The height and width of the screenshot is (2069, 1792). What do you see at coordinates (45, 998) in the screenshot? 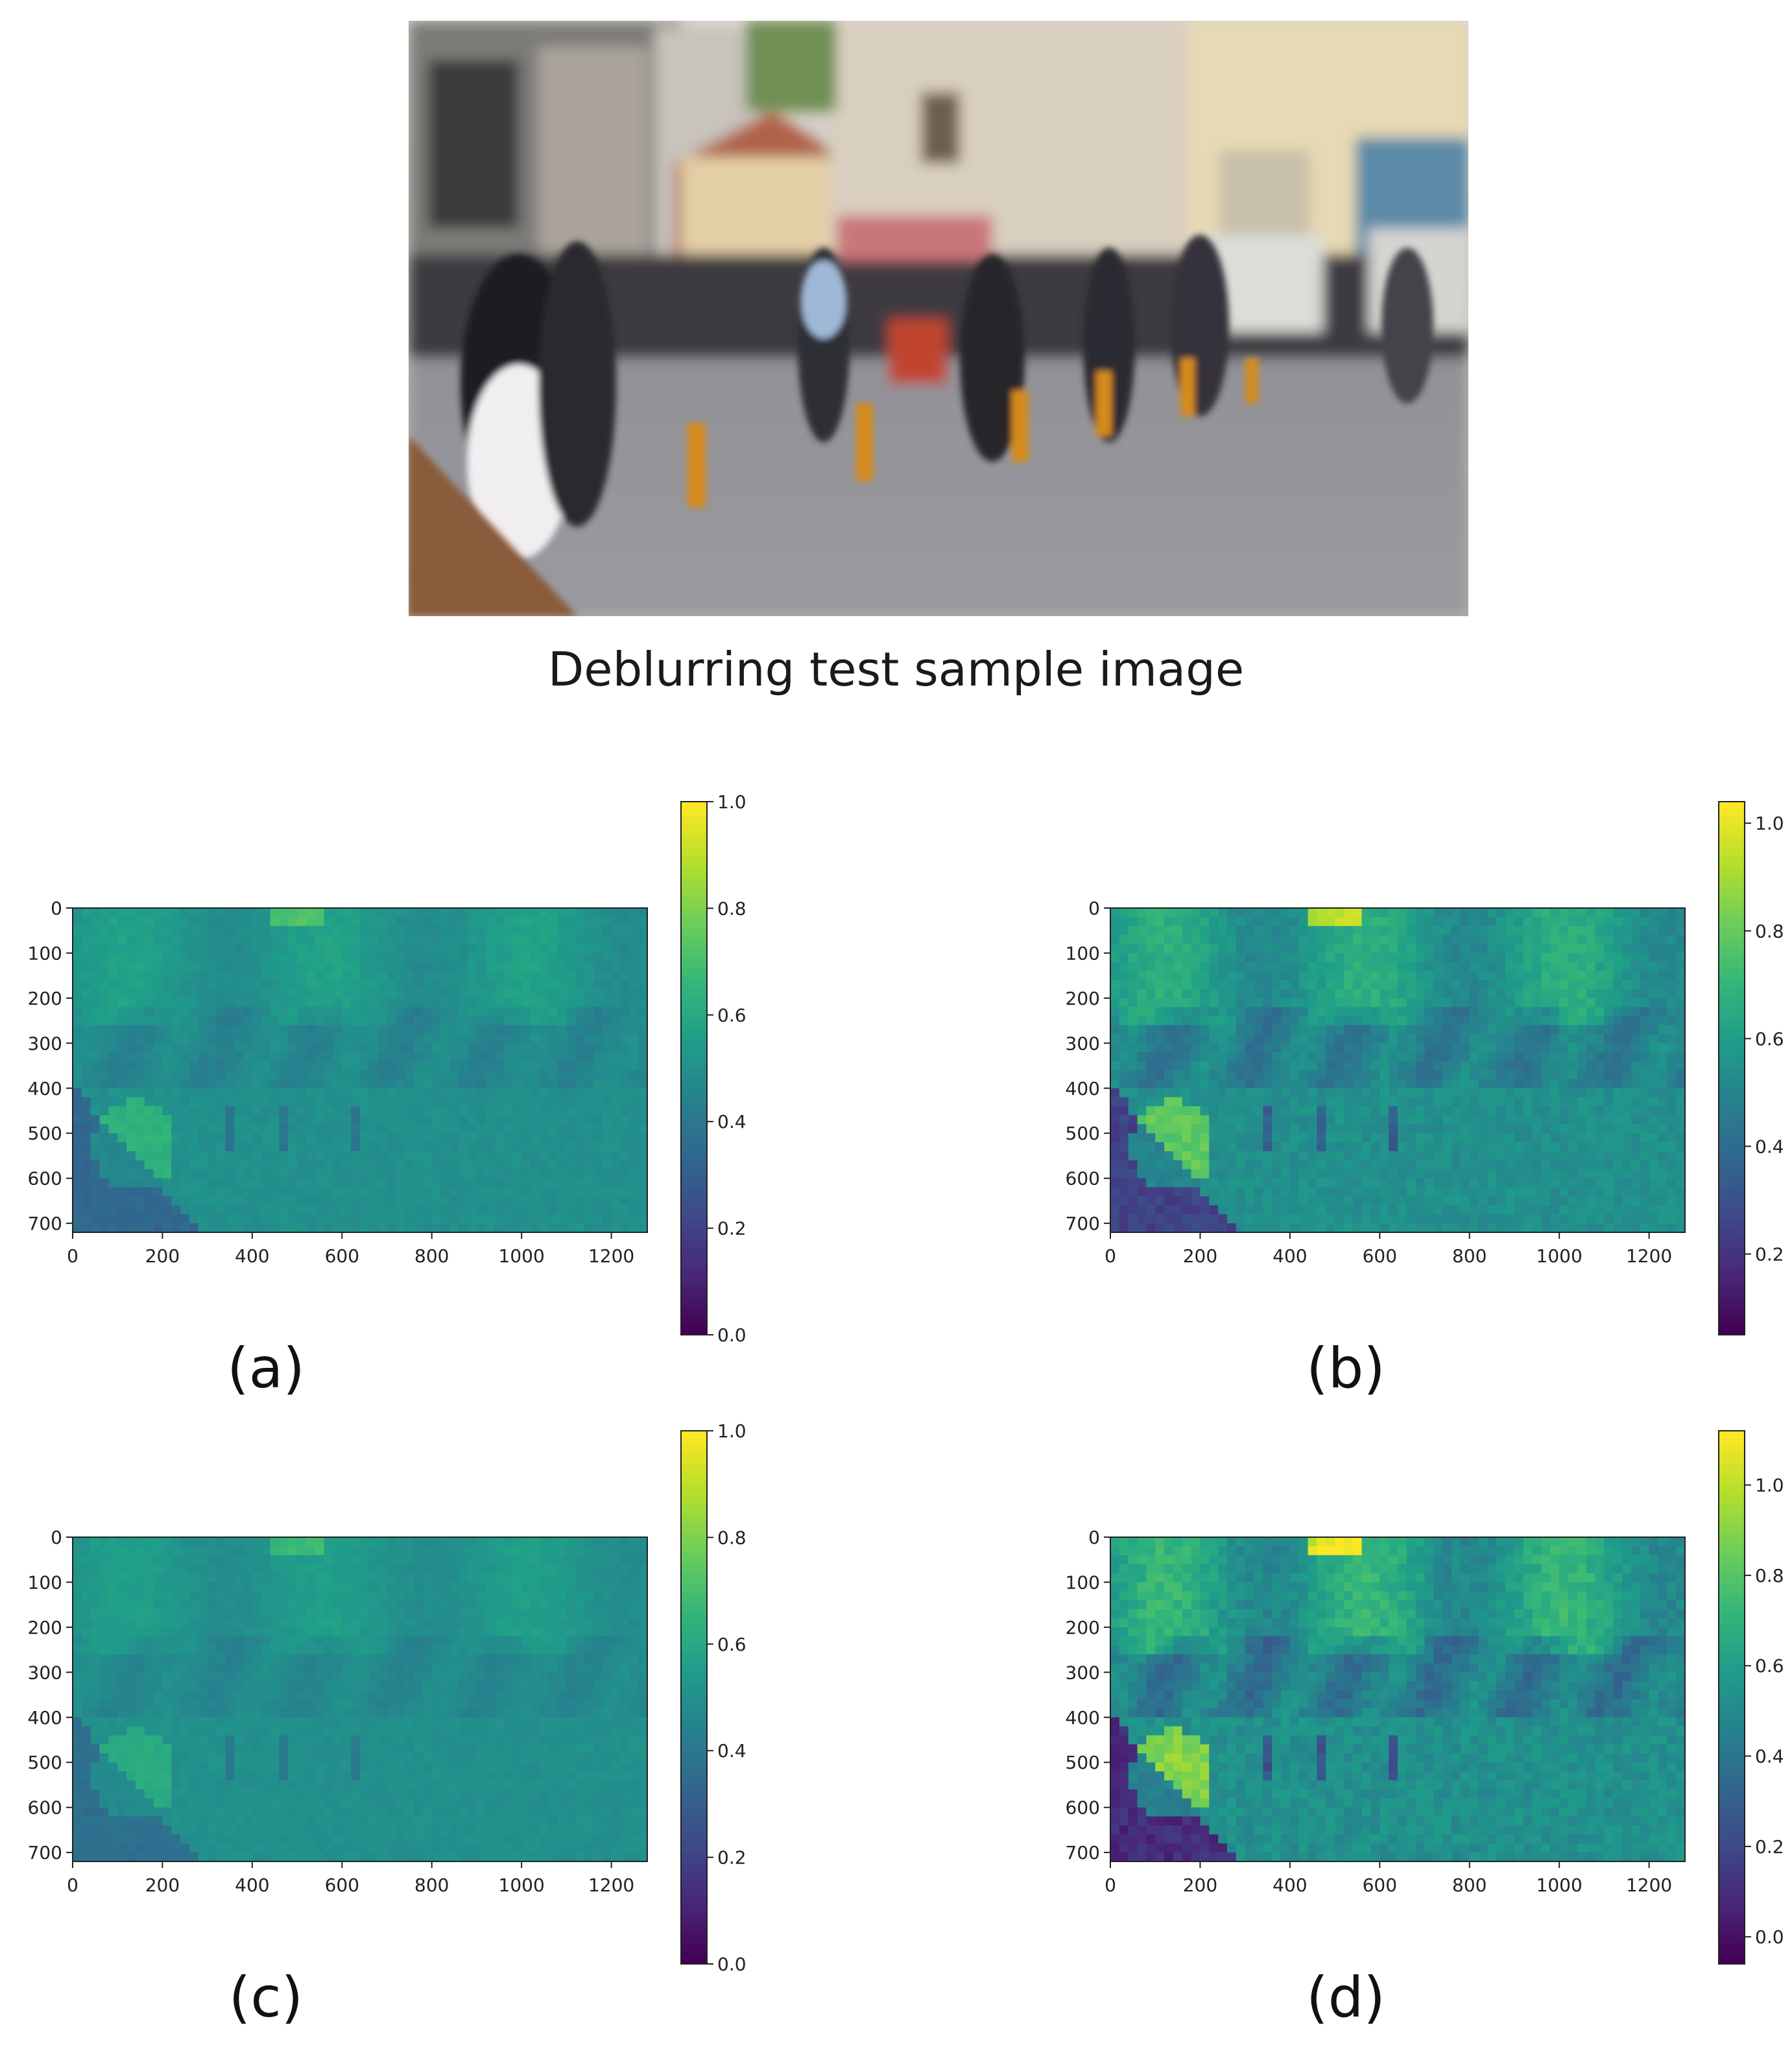
I see `y-tick-label: 200` at bounding box center [45, 998].